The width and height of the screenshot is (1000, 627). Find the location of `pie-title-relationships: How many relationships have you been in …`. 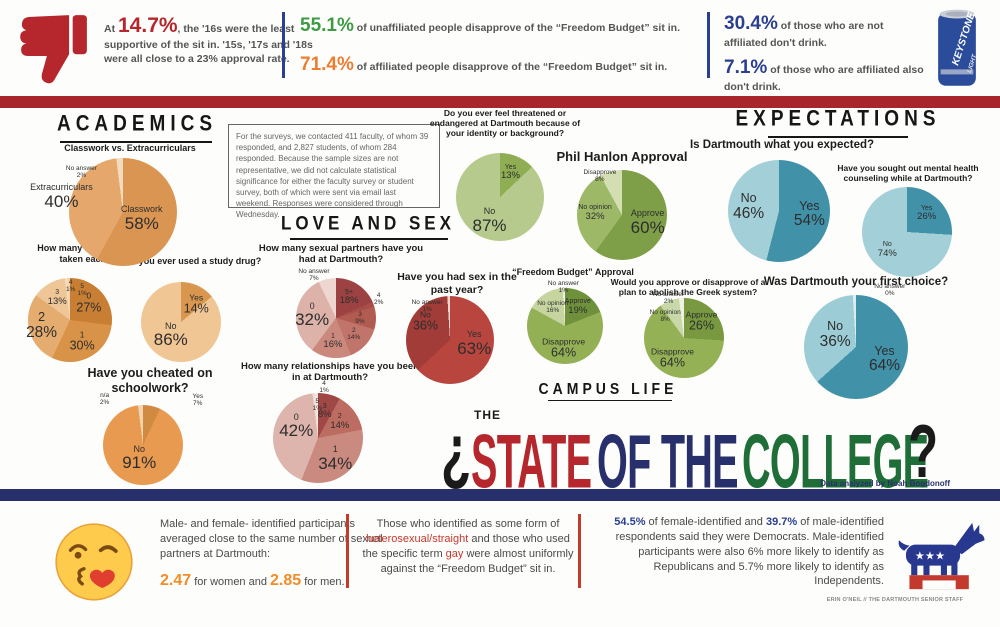

pie-title-relationships: How many relationships have you been in … is located at coordinates (330, 372).